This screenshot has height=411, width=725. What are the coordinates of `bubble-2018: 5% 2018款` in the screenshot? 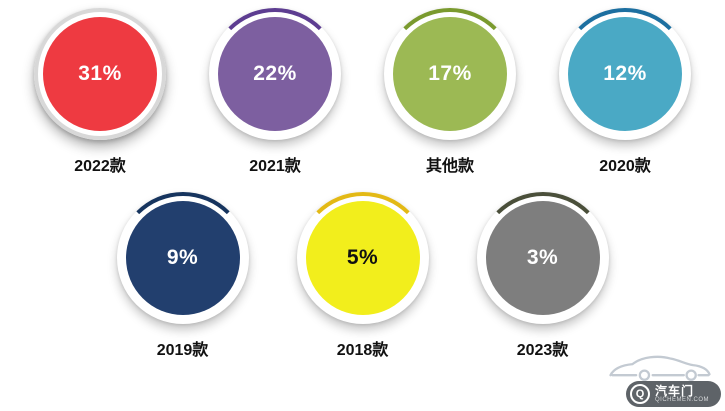 It's located at (363, 276).